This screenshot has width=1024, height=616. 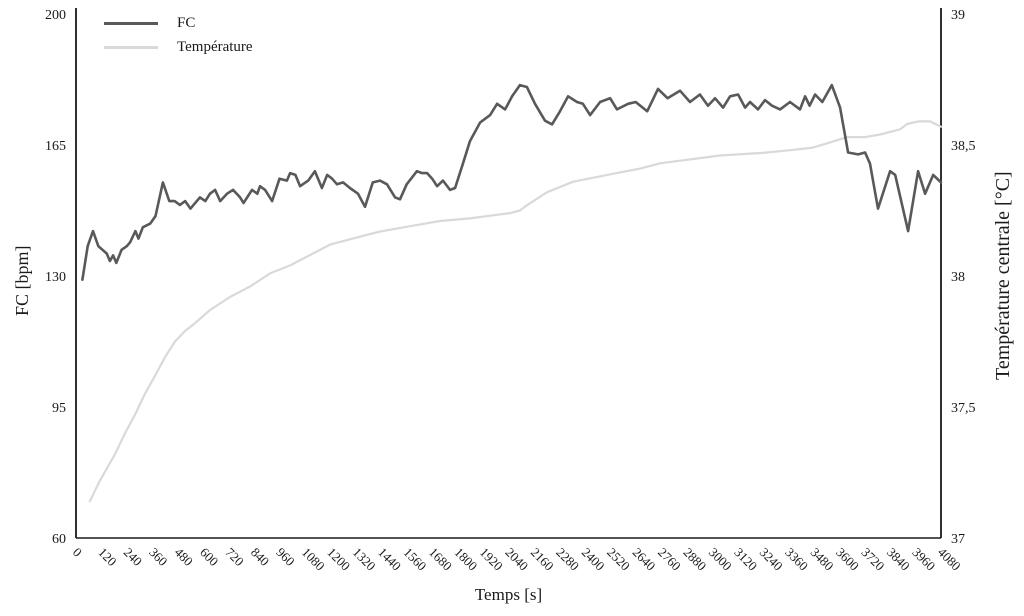 I want to click on y-right-tick-label: 37,5, so click(x=963, y=408).